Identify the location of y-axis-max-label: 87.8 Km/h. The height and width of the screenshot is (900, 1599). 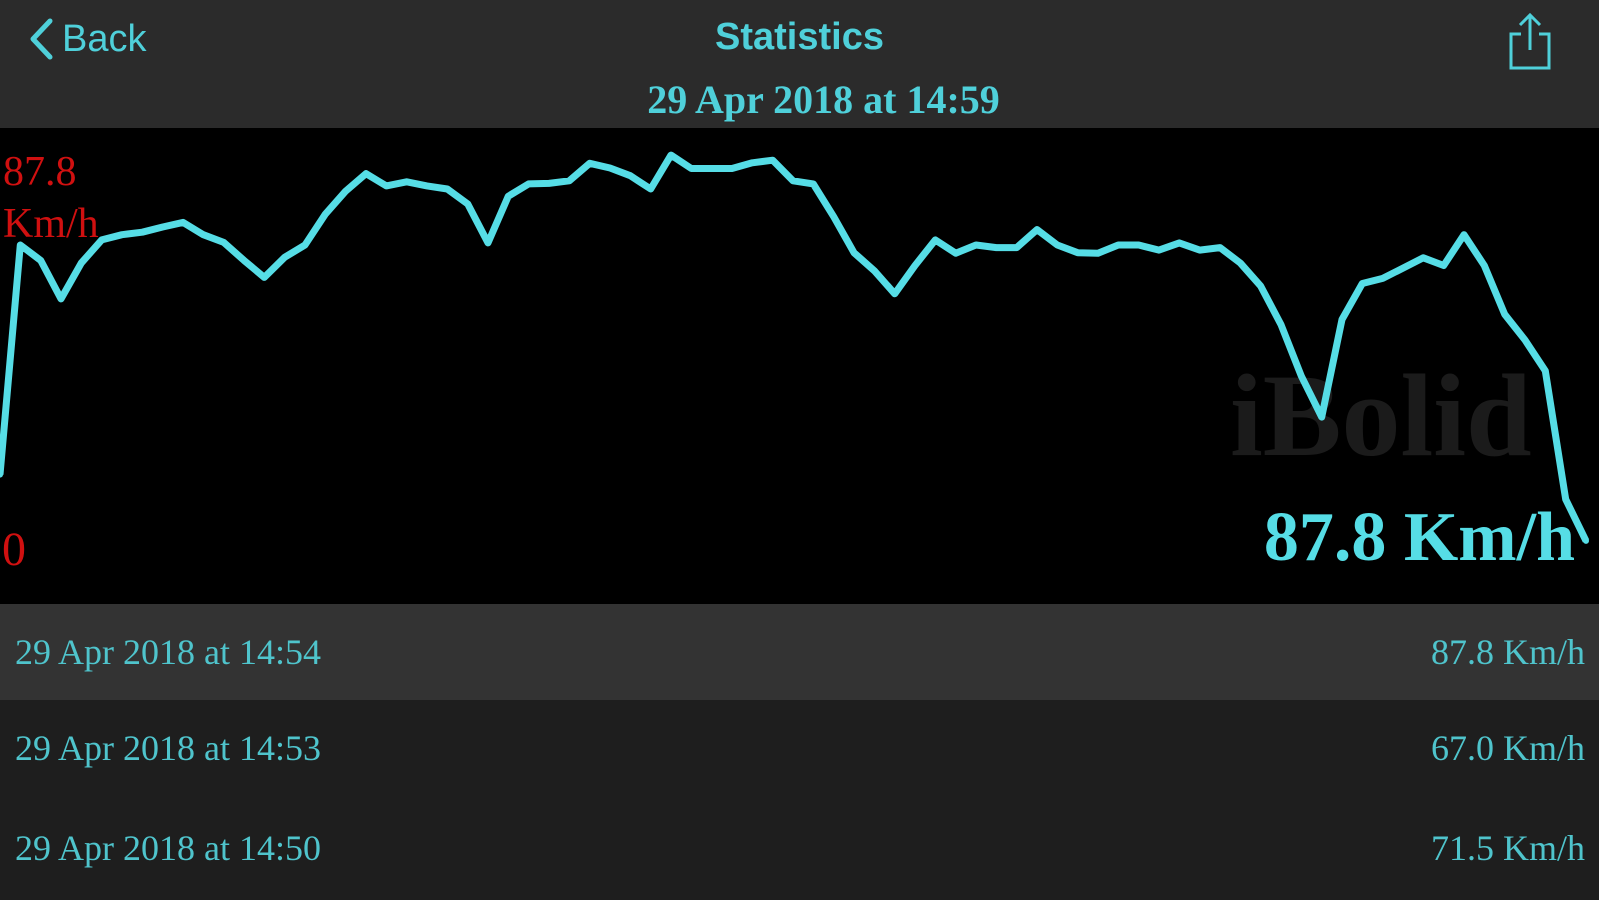
(51, 198).